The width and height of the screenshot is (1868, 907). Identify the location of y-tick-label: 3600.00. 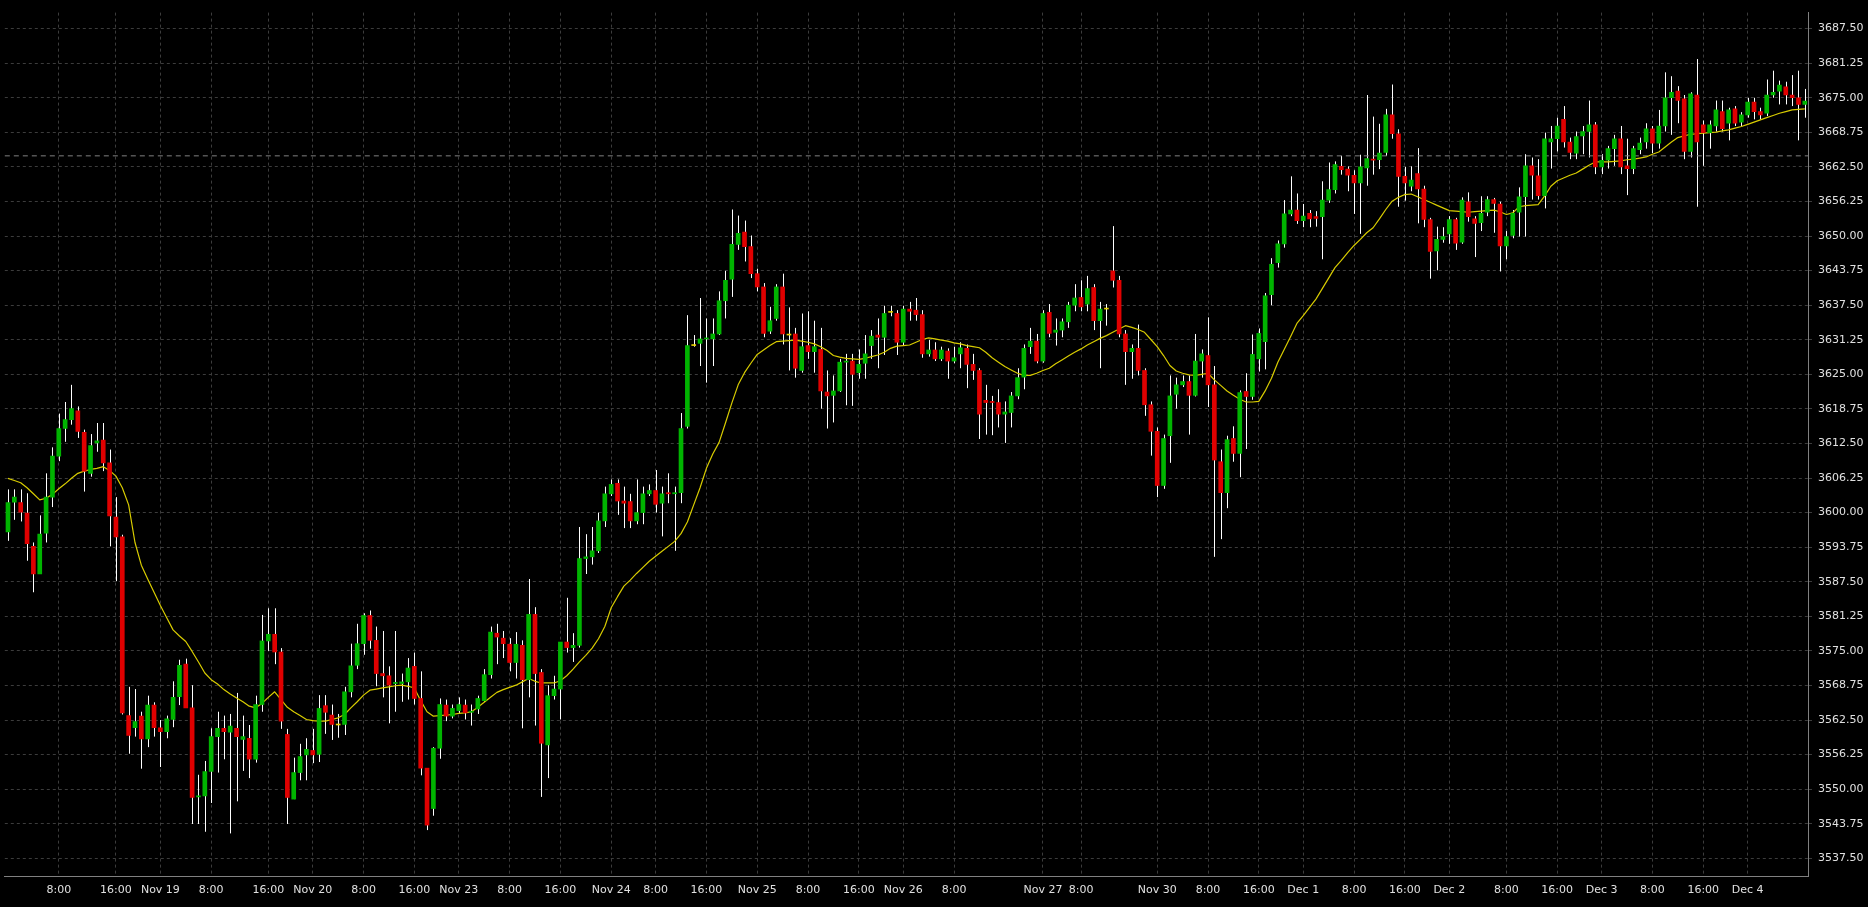
(1841, 512).